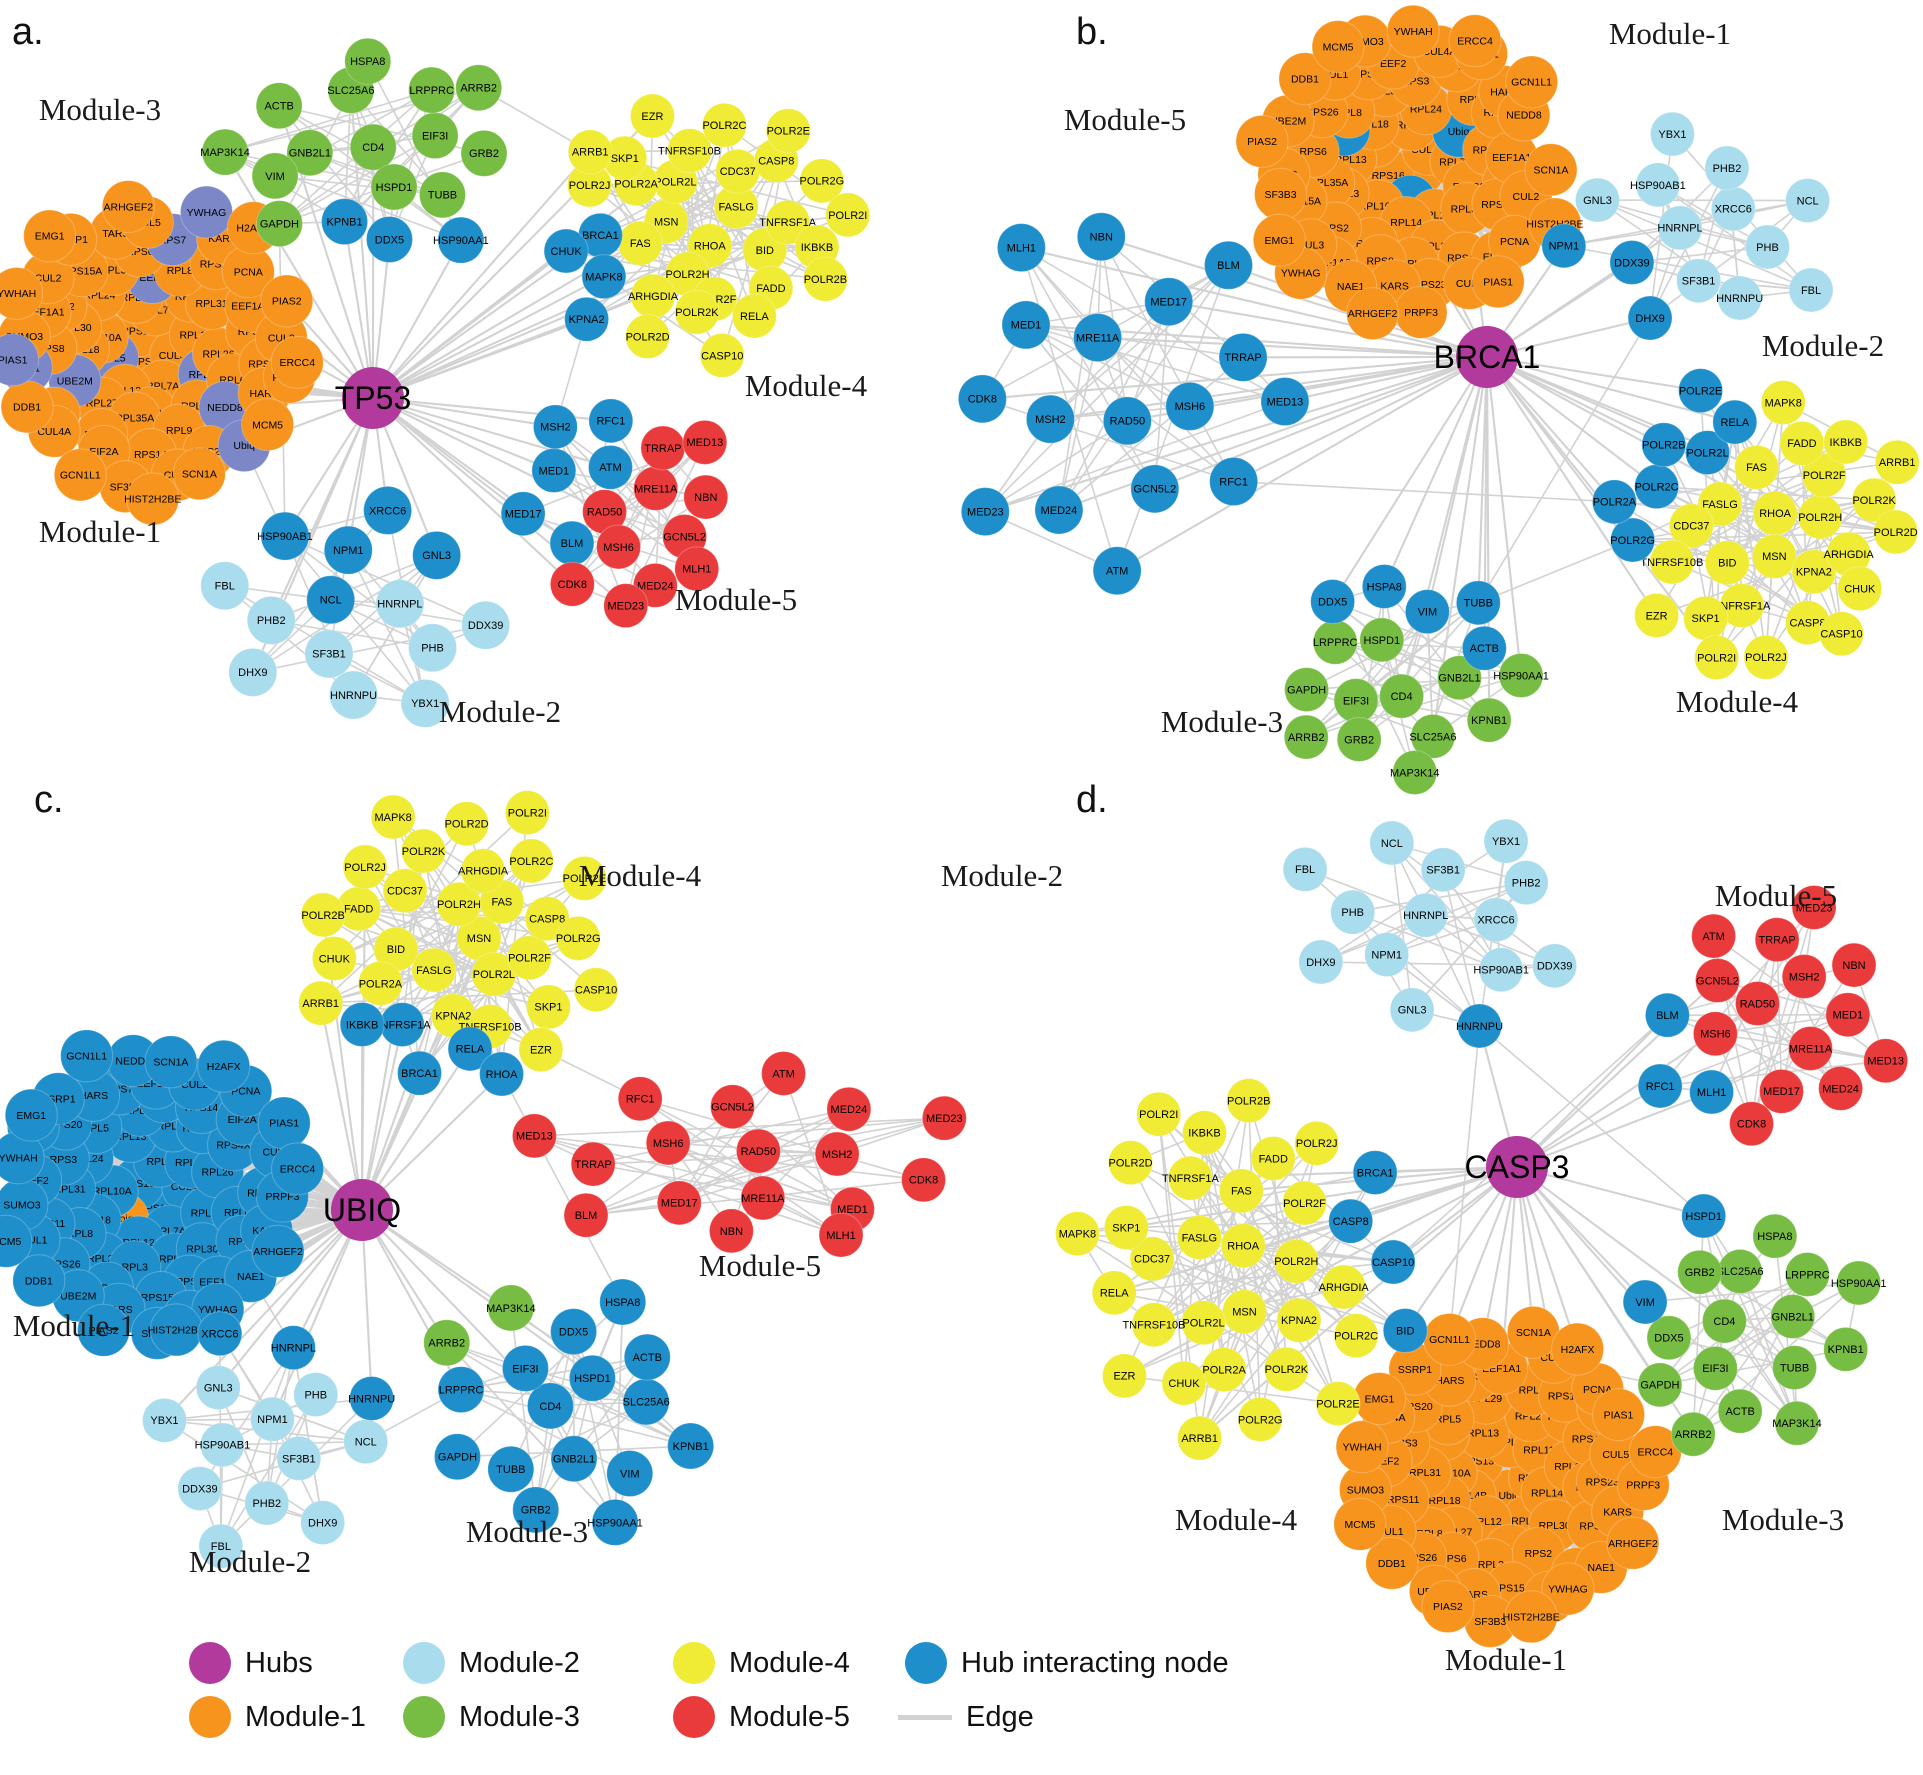 The height and width of the screenshot is (1775, 1923). I want to click on node-polr2g: POLR2G, so click(578, 938).